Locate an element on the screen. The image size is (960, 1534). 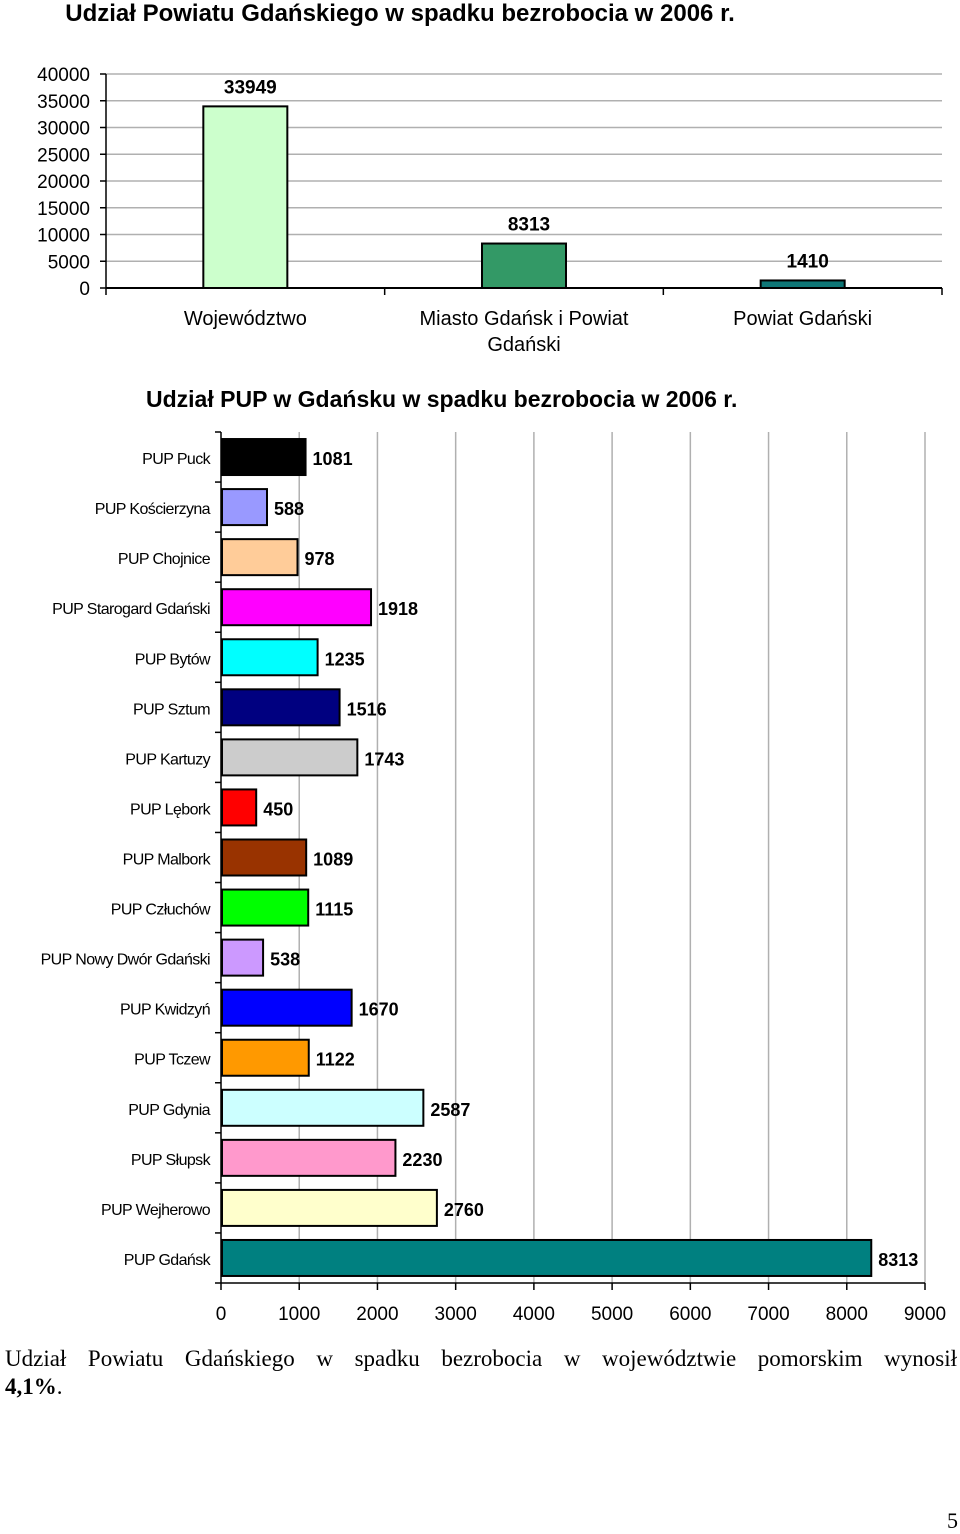
chart2-category-label: PUP Puck is located at coordinates (176, 459).